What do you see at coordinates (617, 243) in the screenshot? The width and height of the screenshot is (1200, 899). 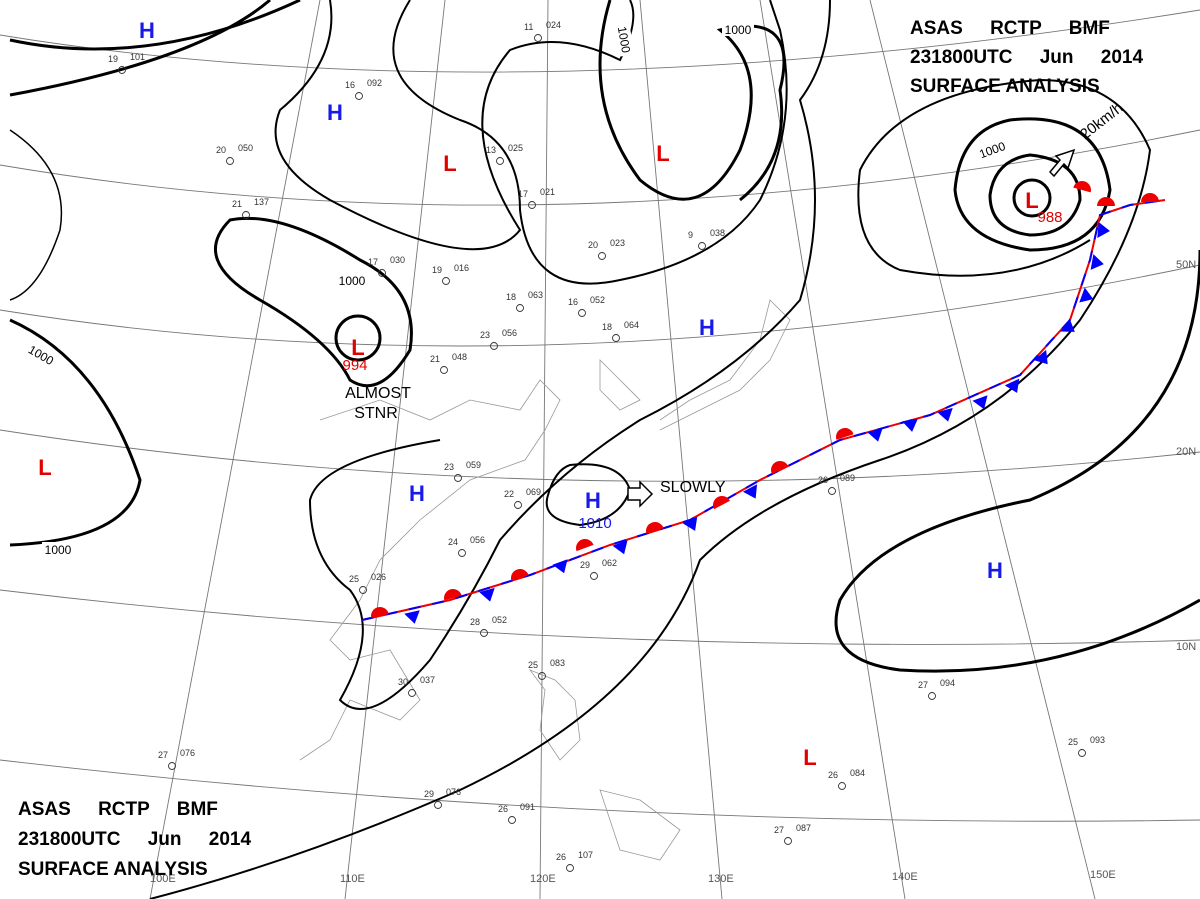 I see `station-pressure: 023` at bounding box center [617, 243].